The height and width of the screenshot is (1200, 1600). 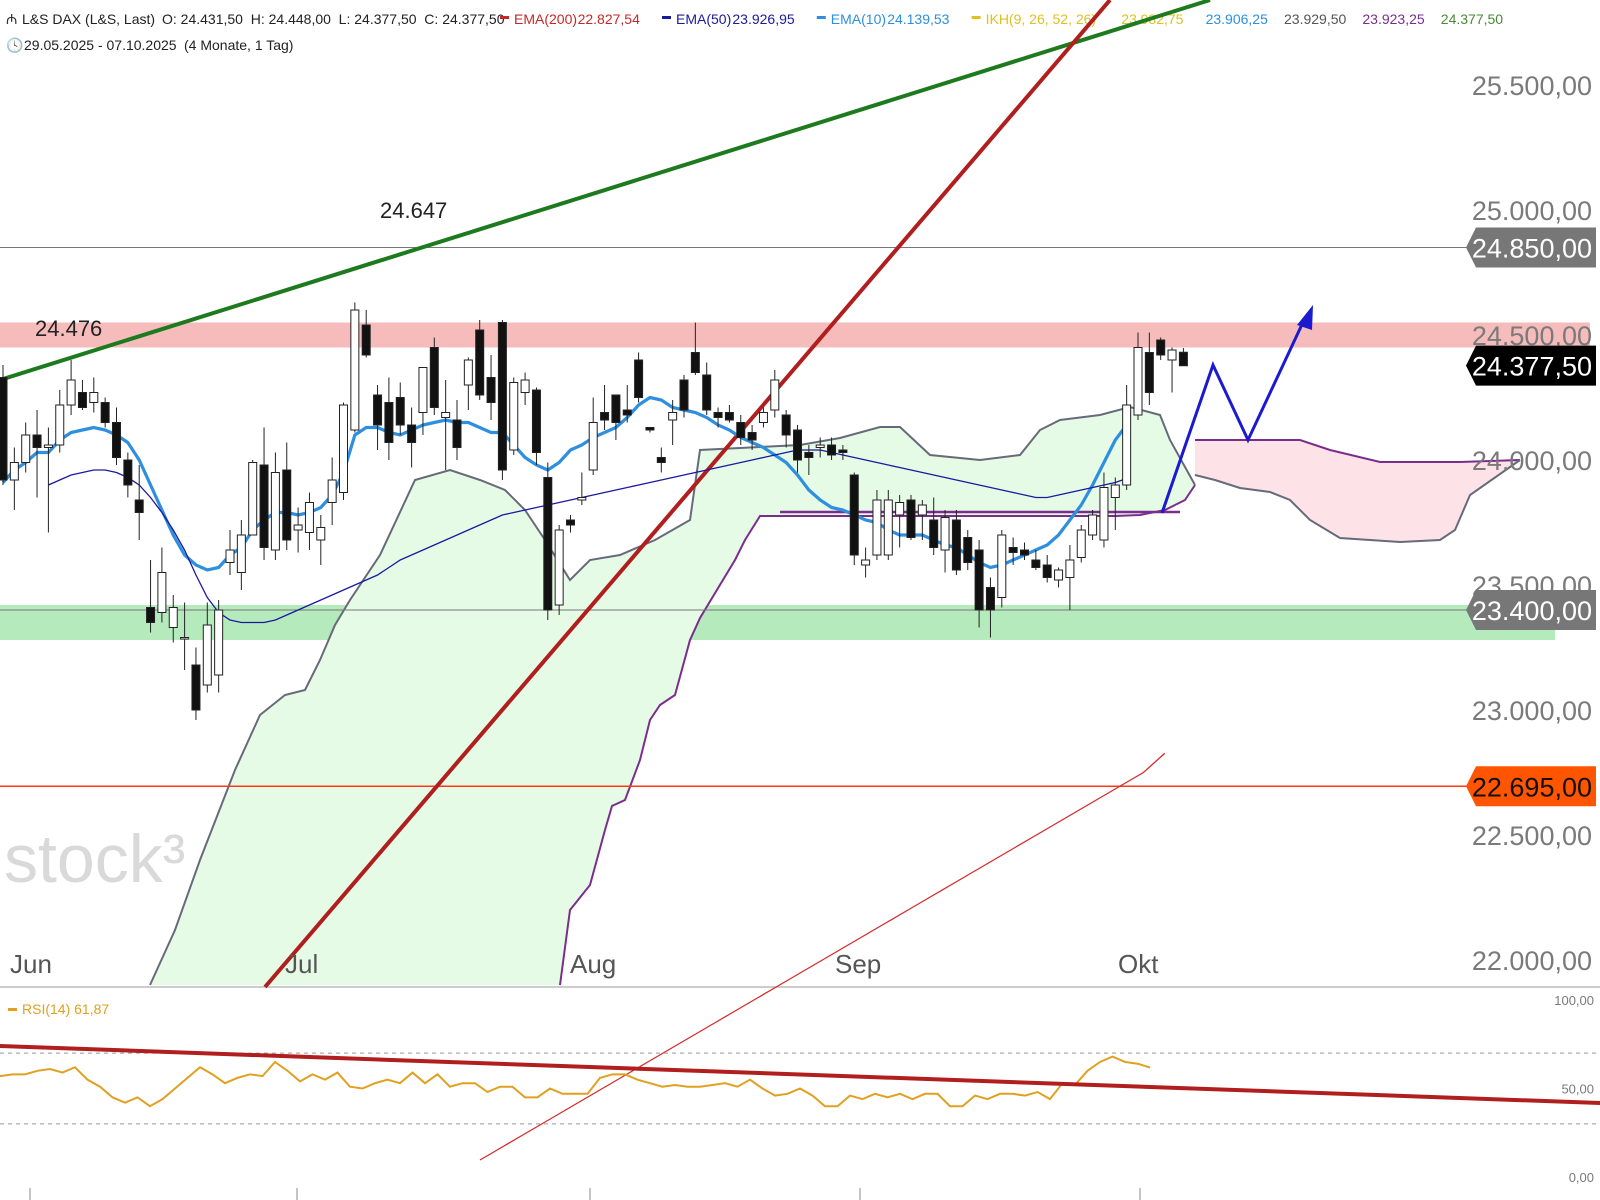 What do you see at coordinates (795, 335) in the screenshot?
I see `resistance-zone` at bounding box center [795, 335].